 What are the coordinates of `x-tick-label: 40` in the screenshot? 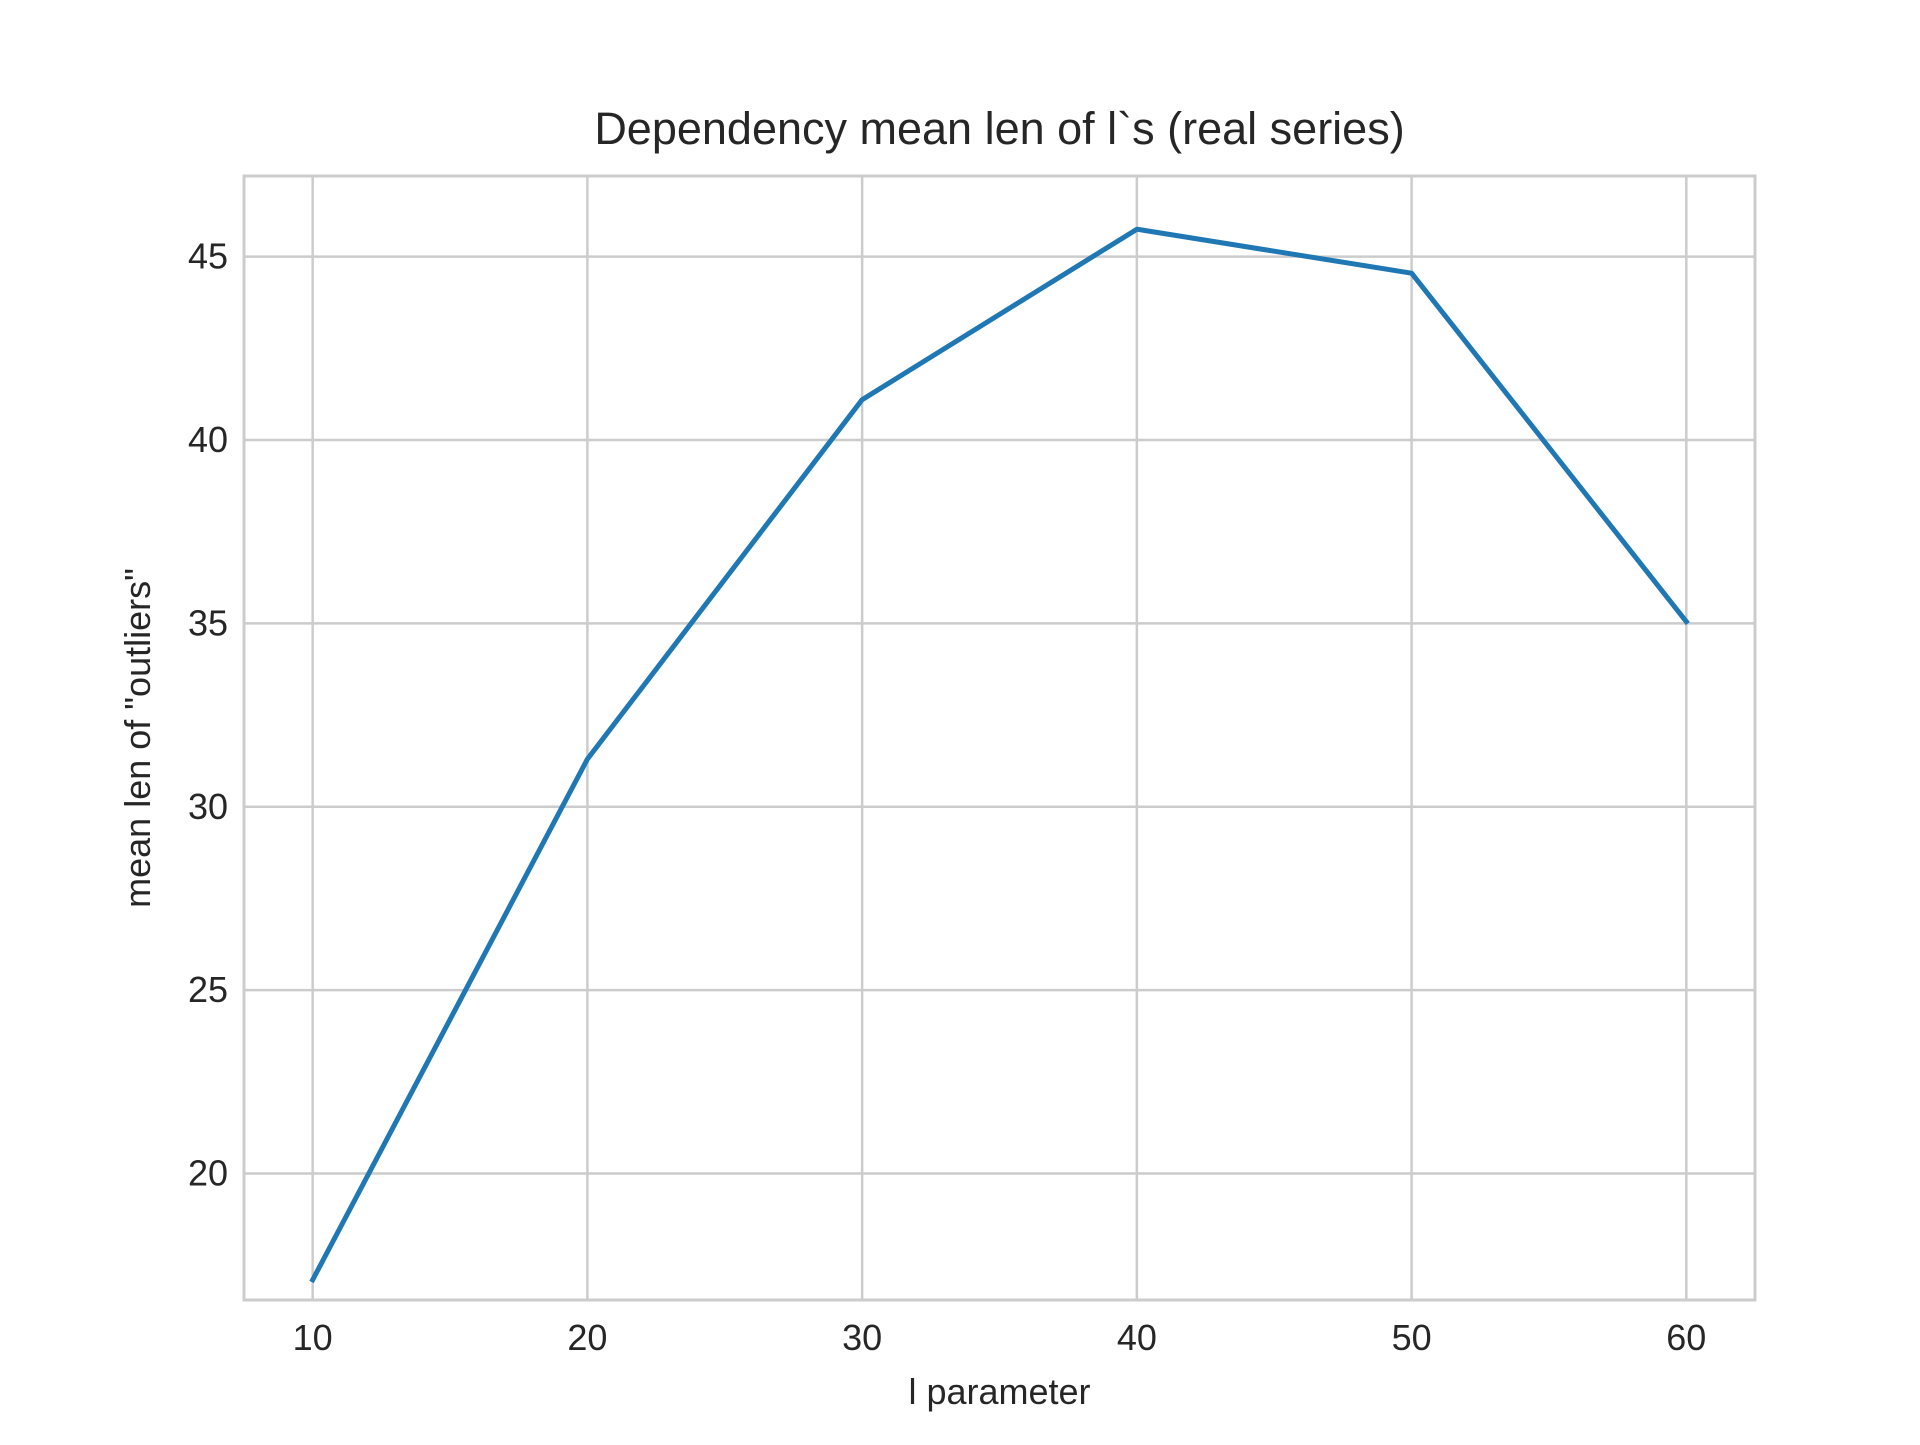 It's located at (1137, 1337).